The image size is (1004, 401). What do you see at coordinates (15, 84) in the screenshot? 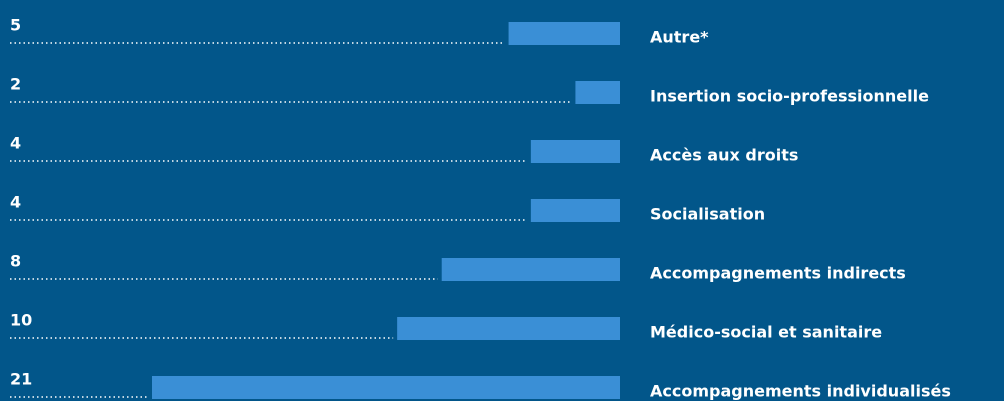
I see `value-label: 2` at bounding box center [15, 84].